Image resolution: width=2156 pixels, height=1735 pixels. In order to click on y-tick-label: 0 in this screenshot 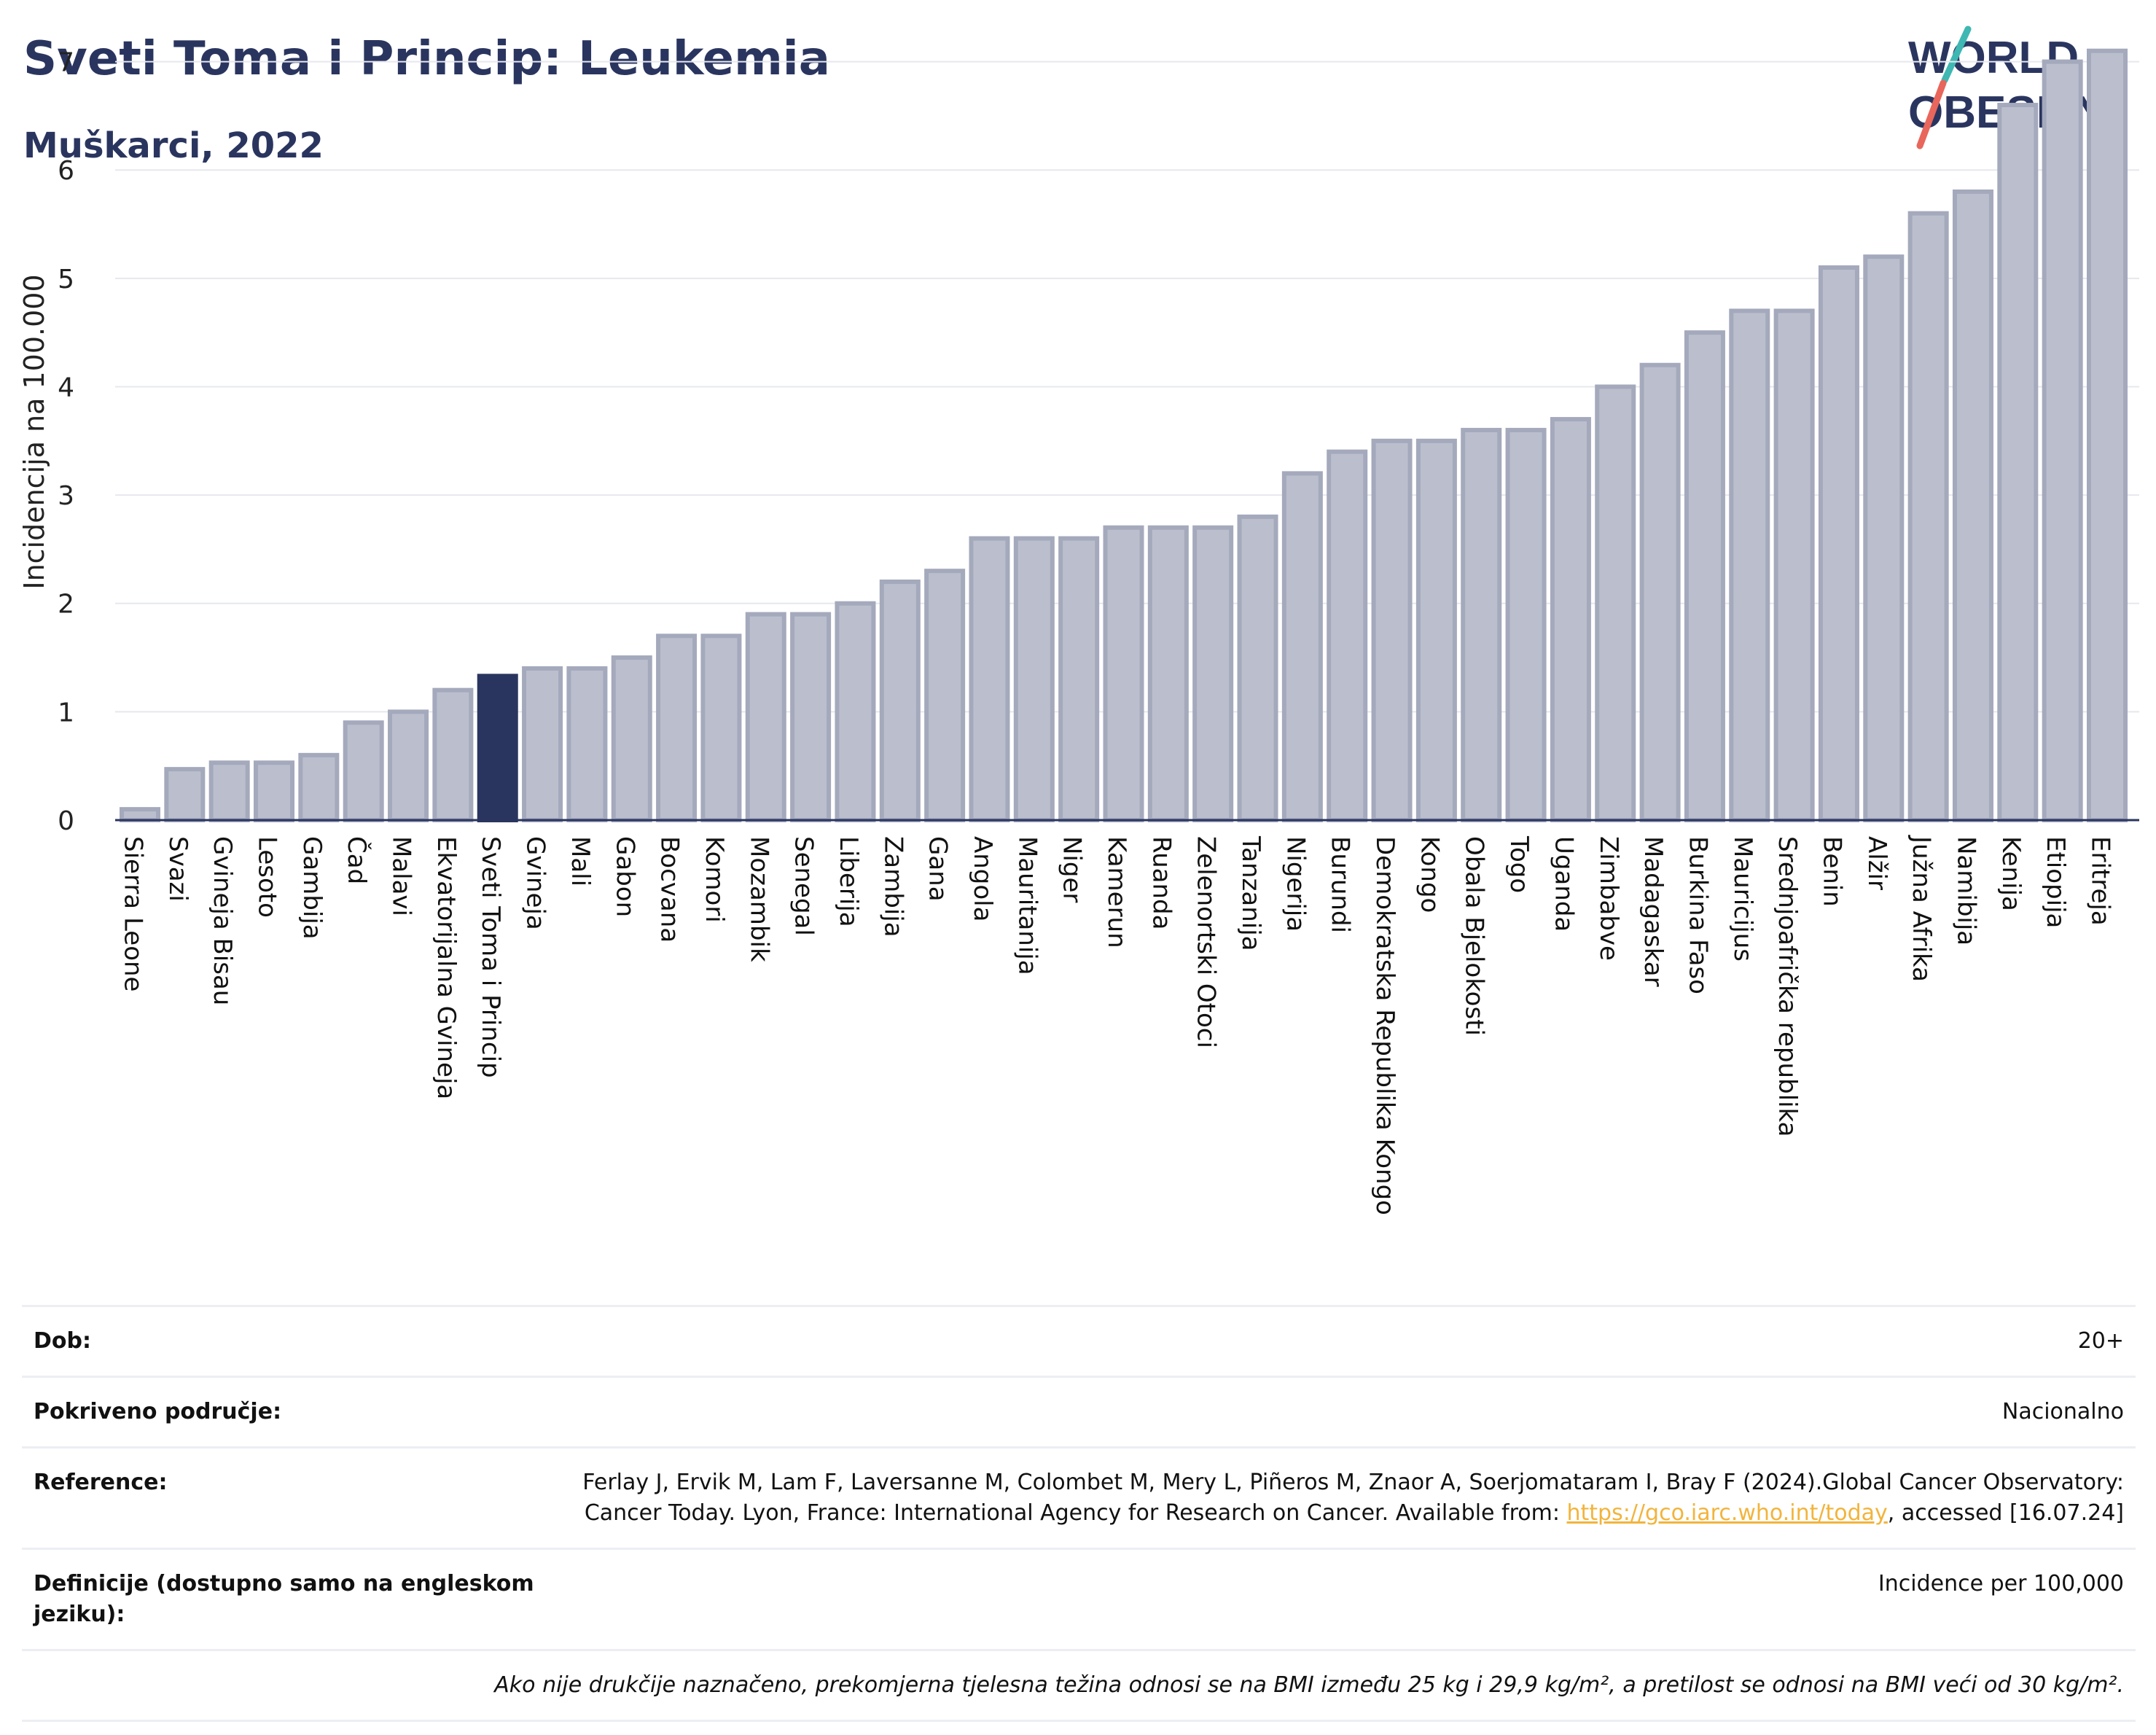, I will do `click(66, 821)`.